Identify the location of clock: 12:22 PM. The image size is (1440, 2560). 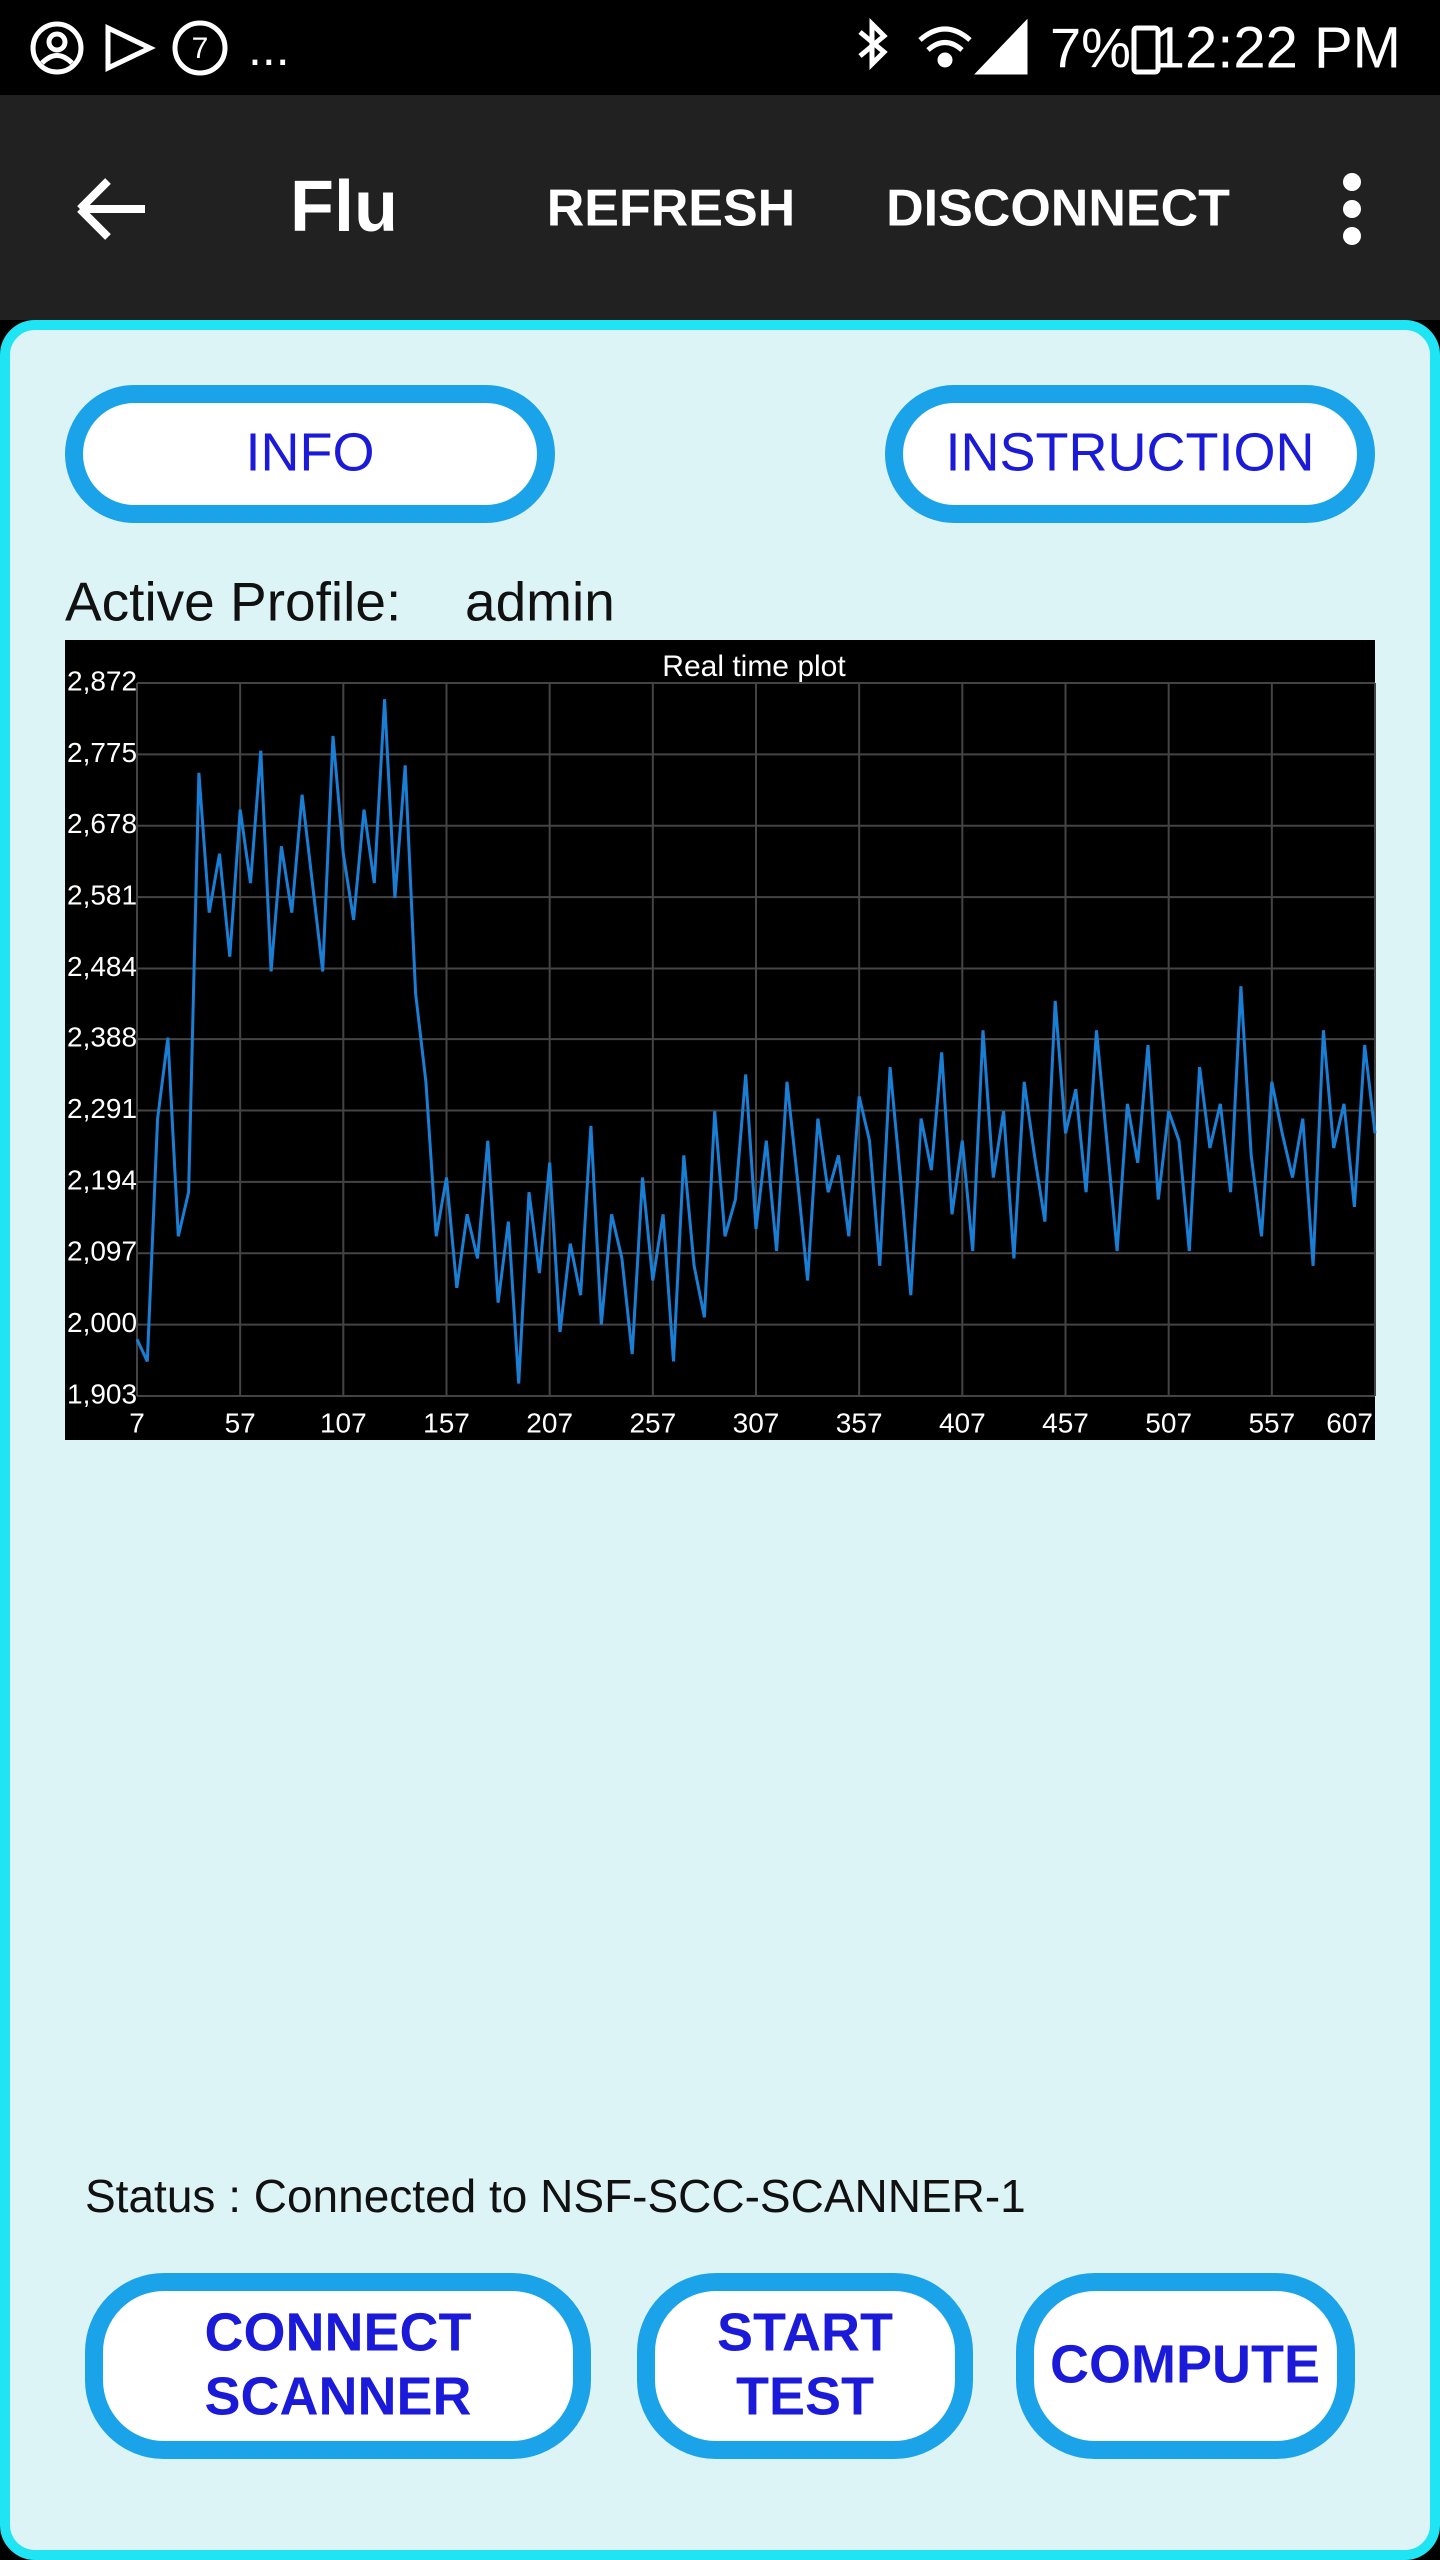
(1277, 47).